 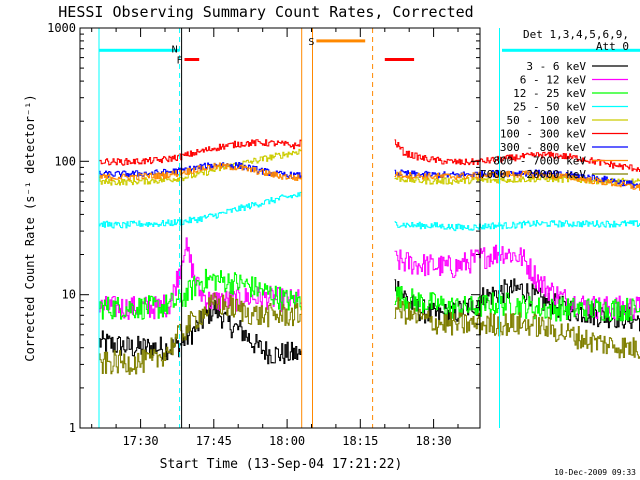 I want to click on footer-timestamp: 10-Dec-2009 09:33, so click(x=595, y=472).